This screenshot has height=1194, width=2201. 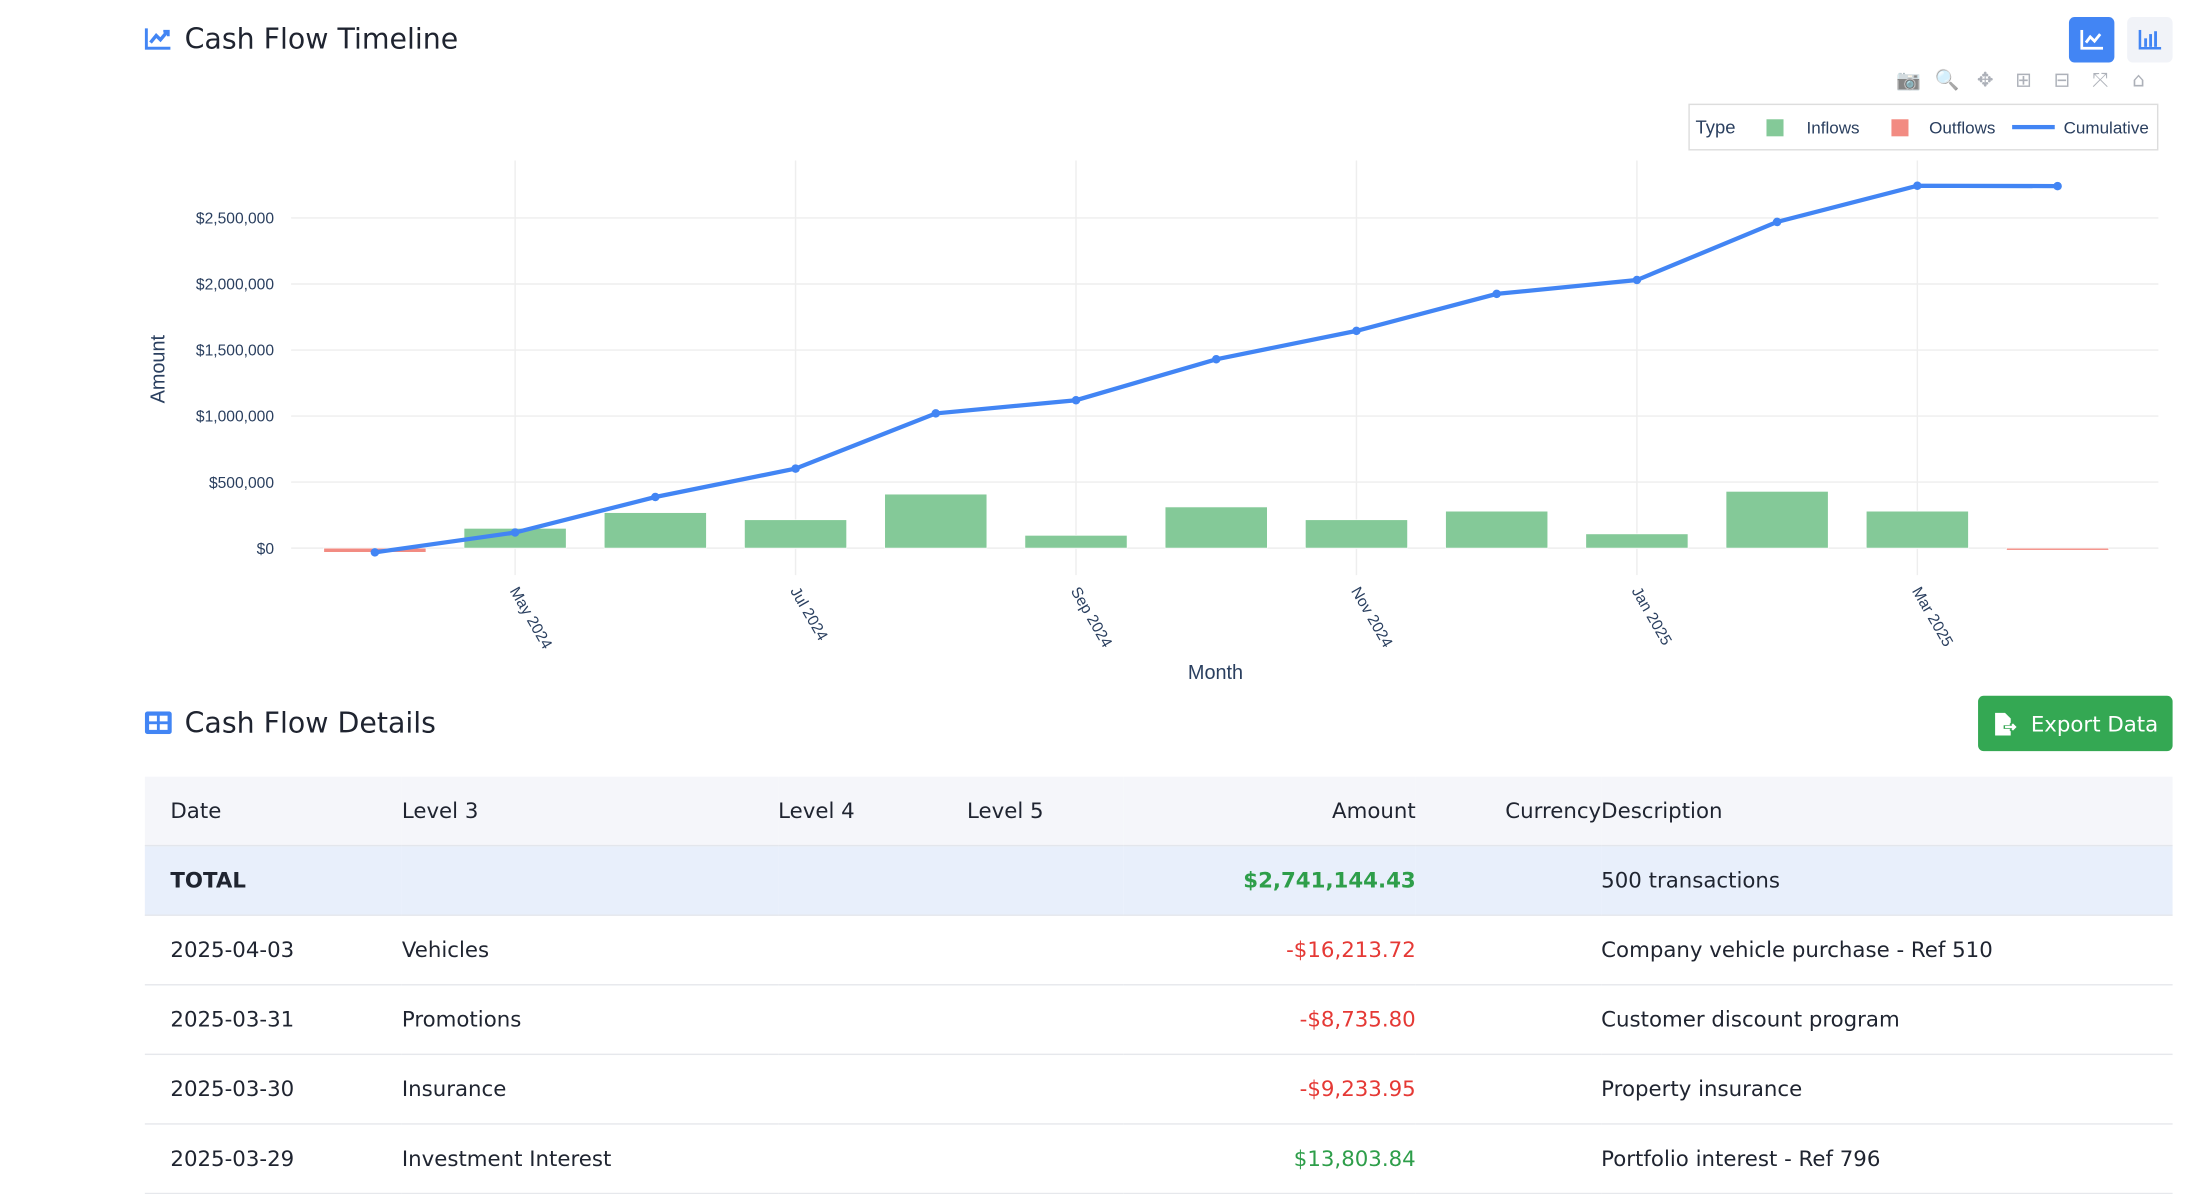 What do you see at coordinates (235, 417) in the screenshot?
I see `y-tick-label: $1,000,000` at bounding box center [235, 417].